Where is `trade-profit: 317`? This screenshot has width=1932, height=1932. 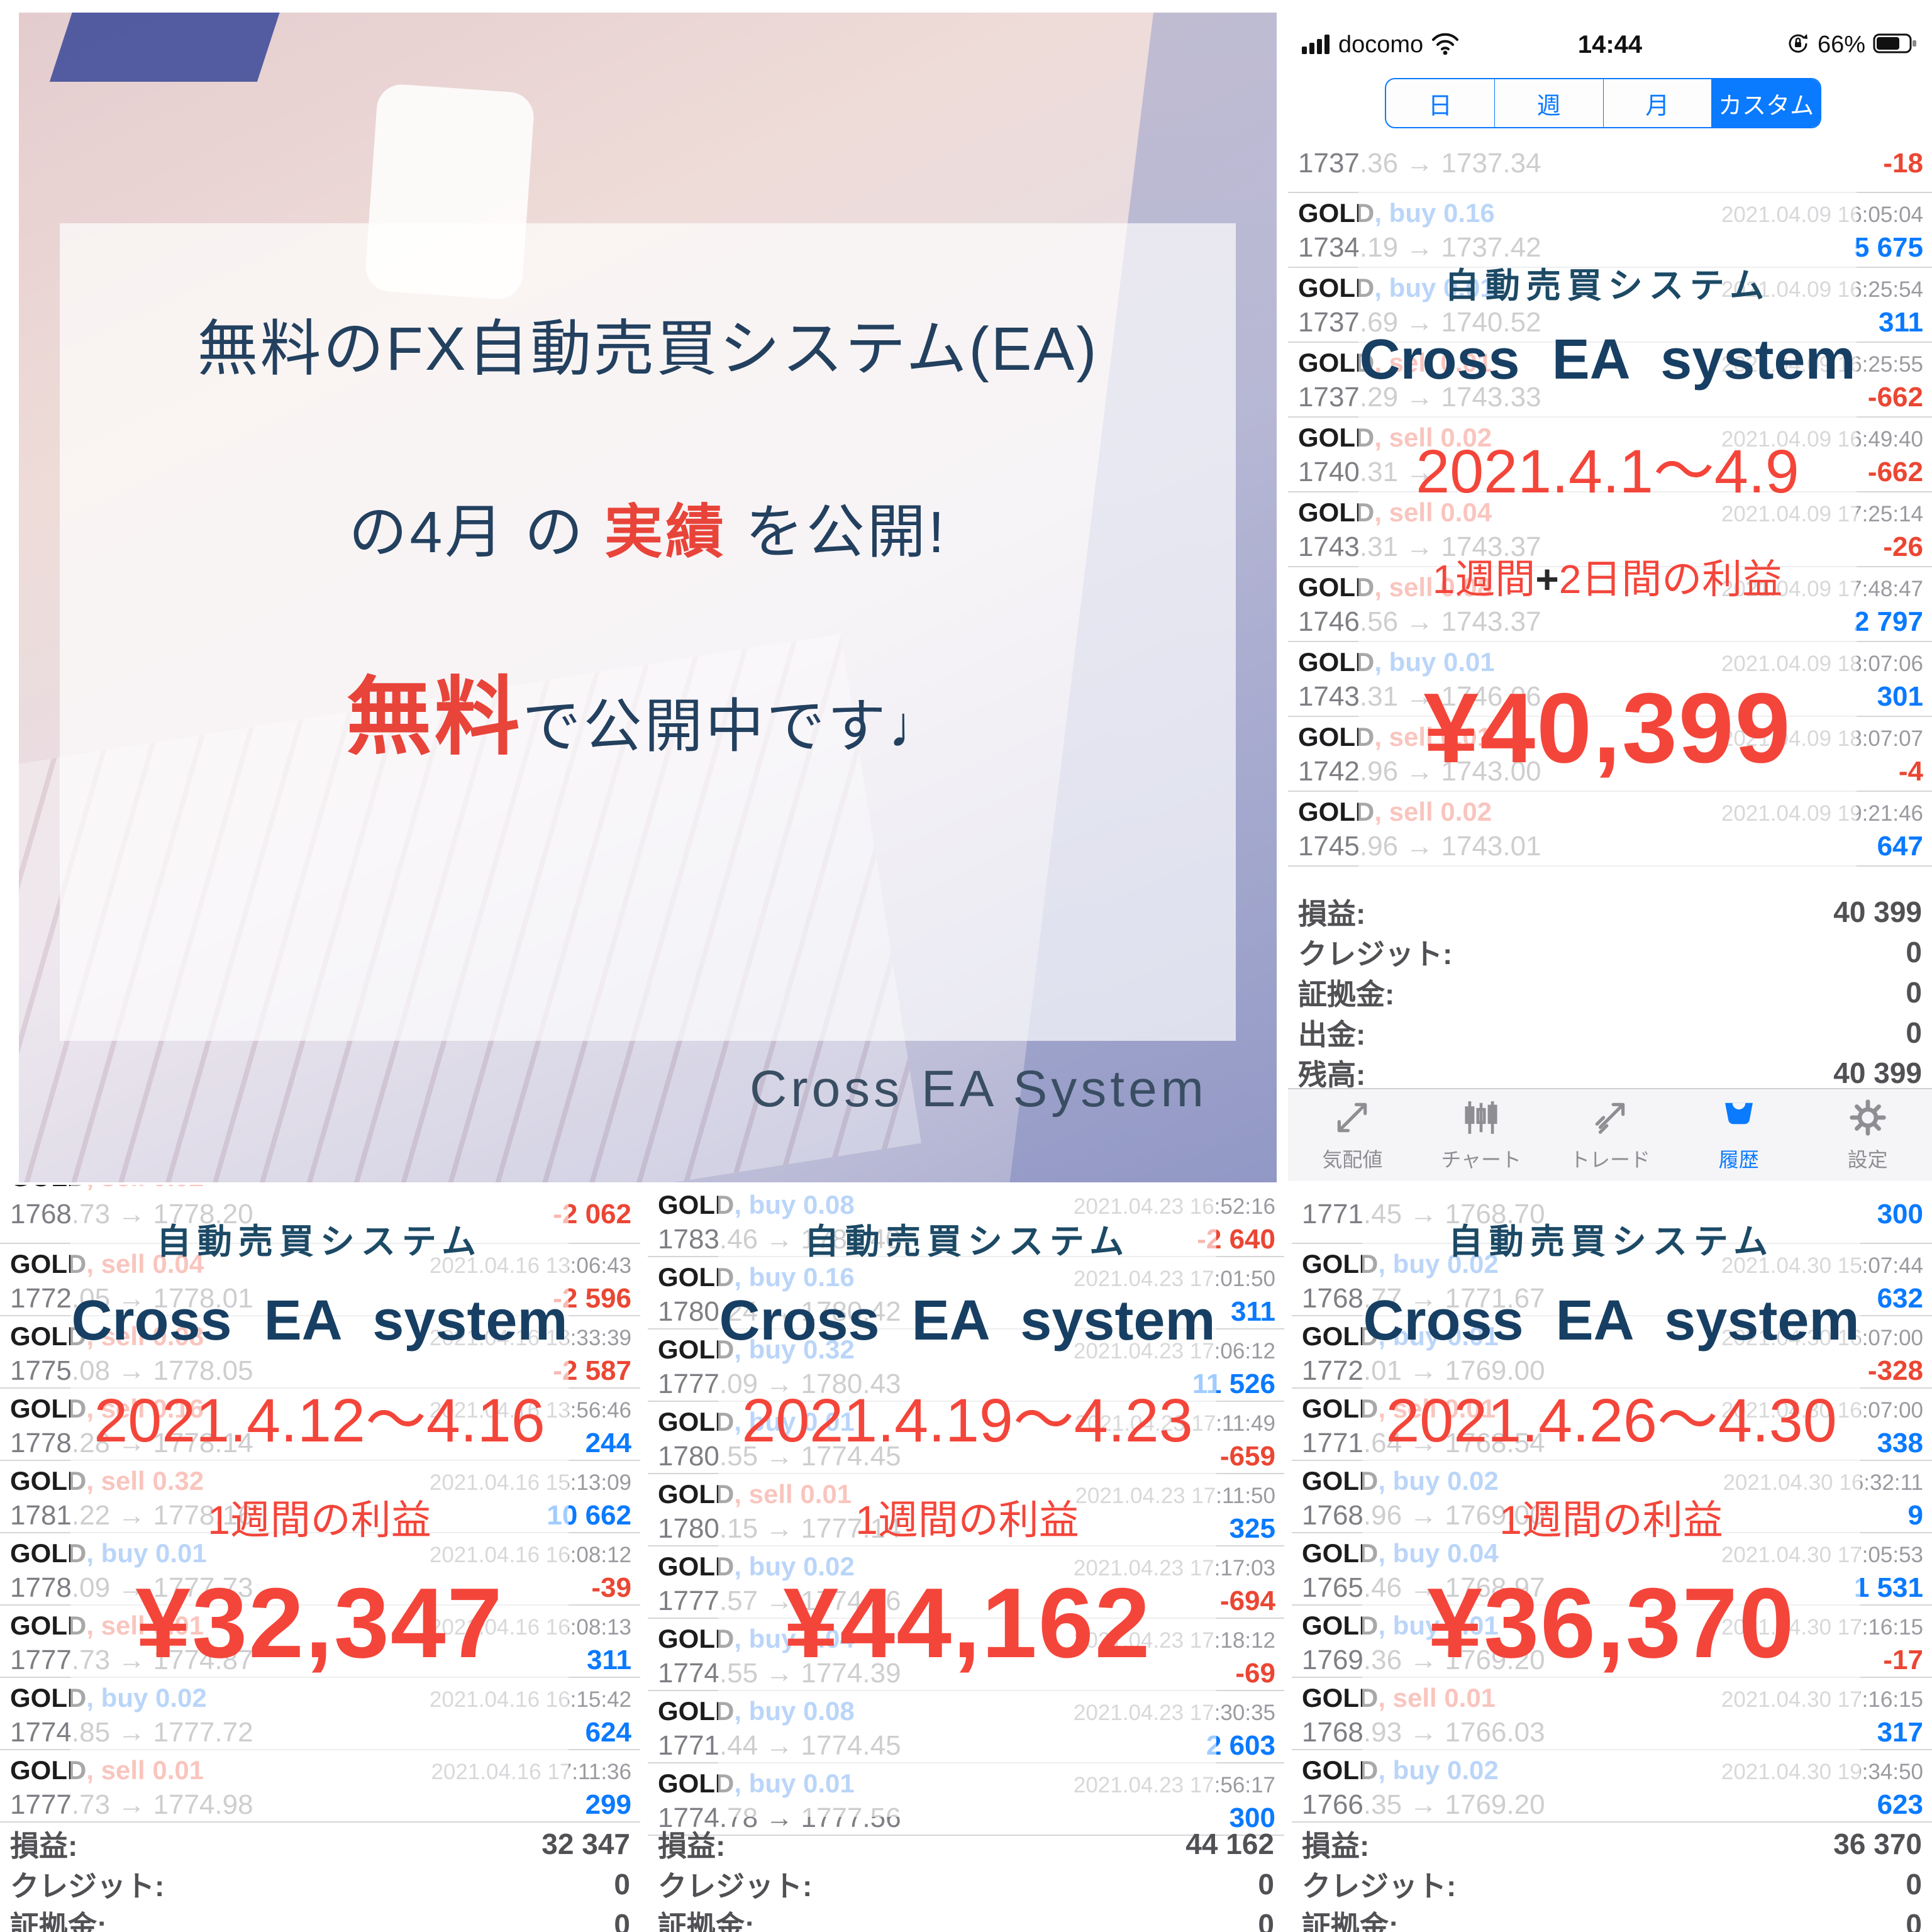 trade-profit: 317 is located at coordinates (1900, 1732).